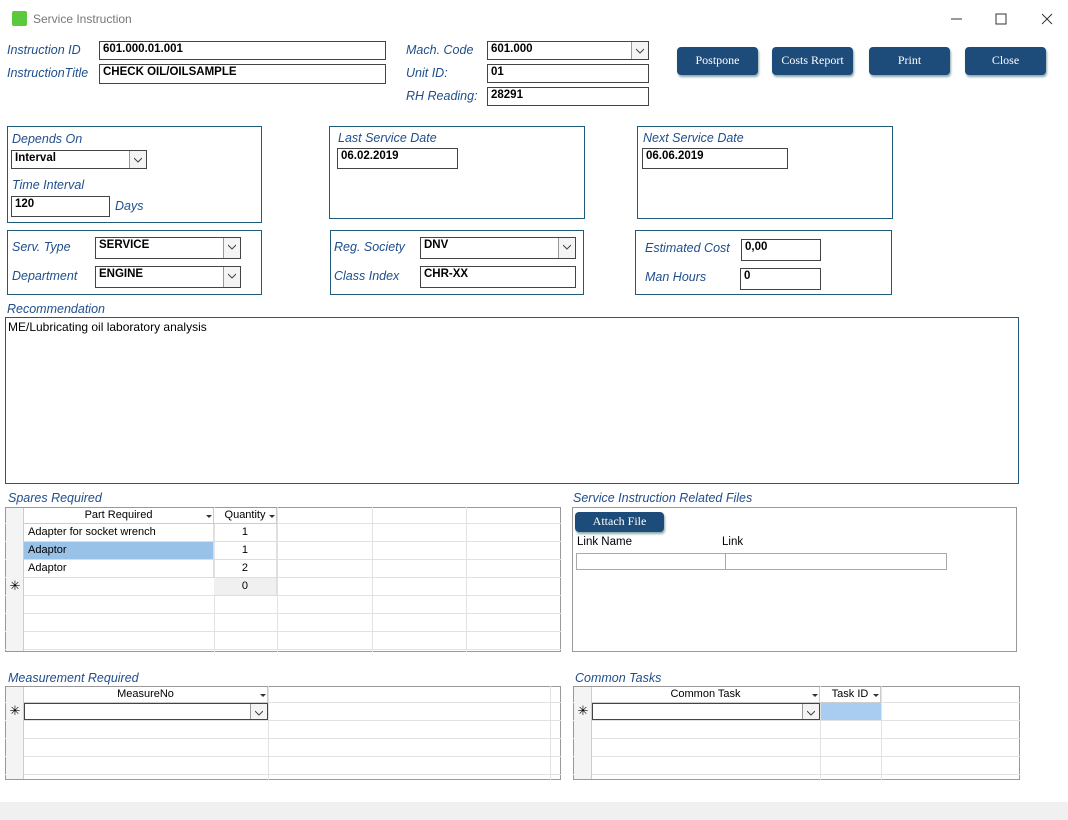 This screenshot has width=1068, height=820. Describe the element at coordinates (568, 73) in the screenshot. I see `text-input: 01` at that location.